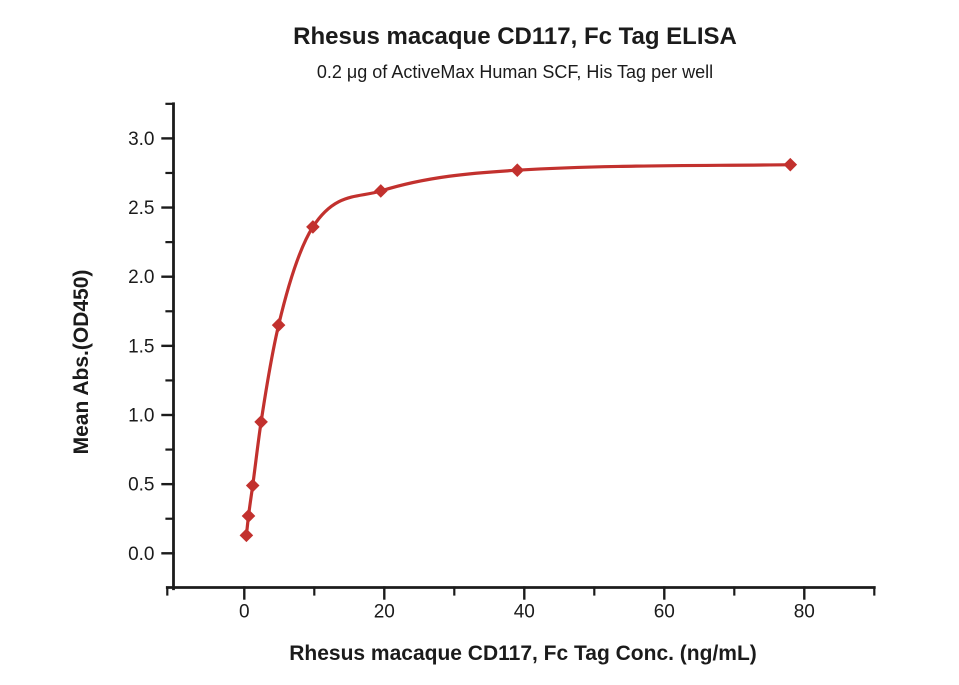 This screenshot has height=685, width=959. I want to click on y-tick-label: 2.5, so click(141, 208).